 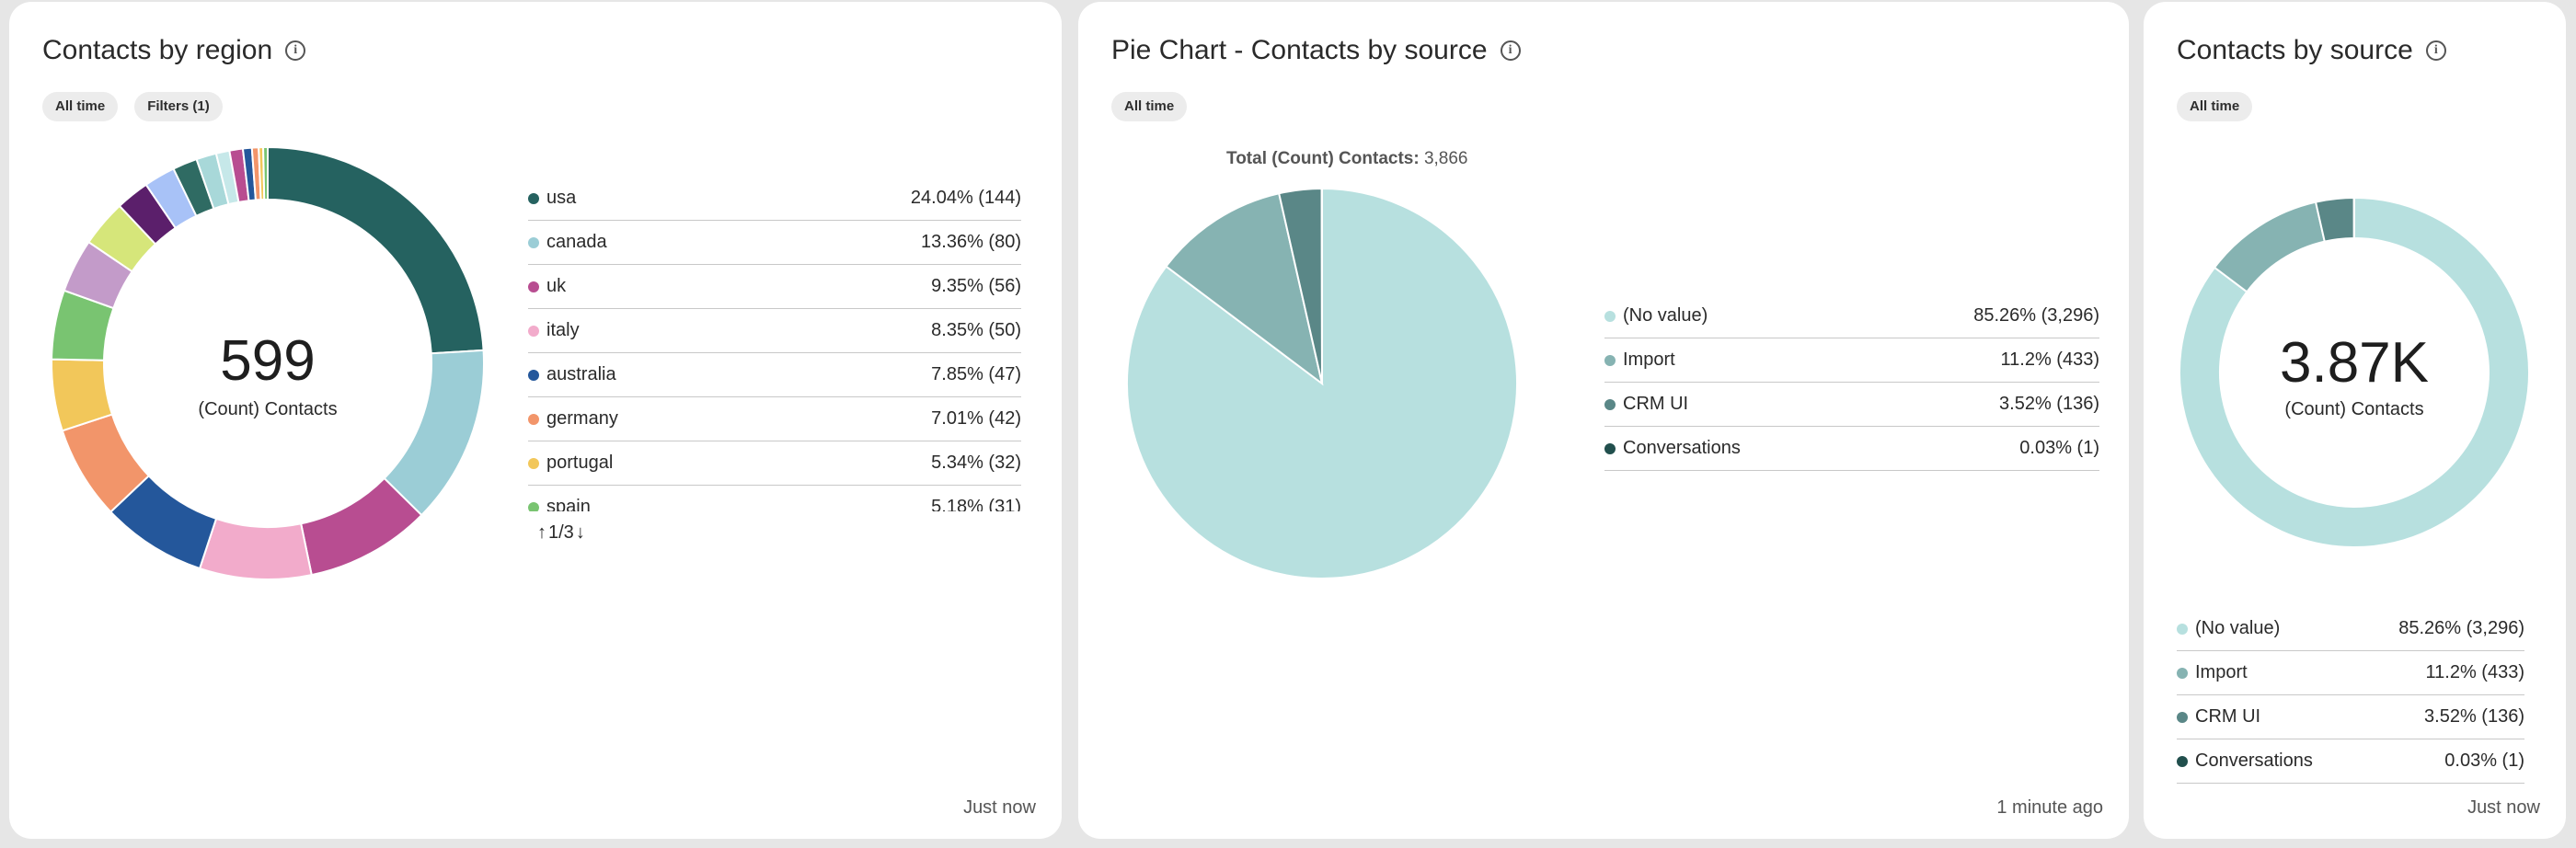 I want to click on filter-chips: All time Filters (1), so click(x=132, y=106).